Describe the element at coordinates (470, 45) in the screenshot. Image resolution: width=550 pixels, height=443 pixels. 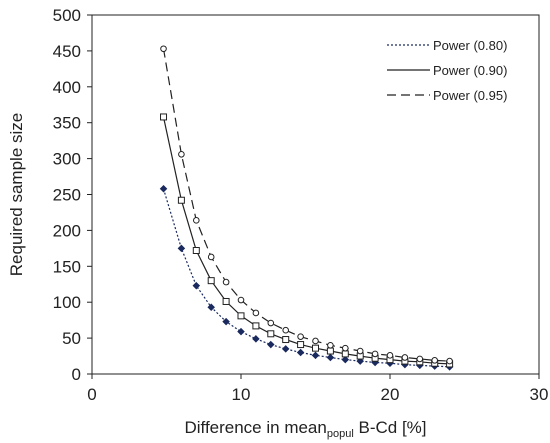
I see `legend-label: Power (0.80)` at that location.